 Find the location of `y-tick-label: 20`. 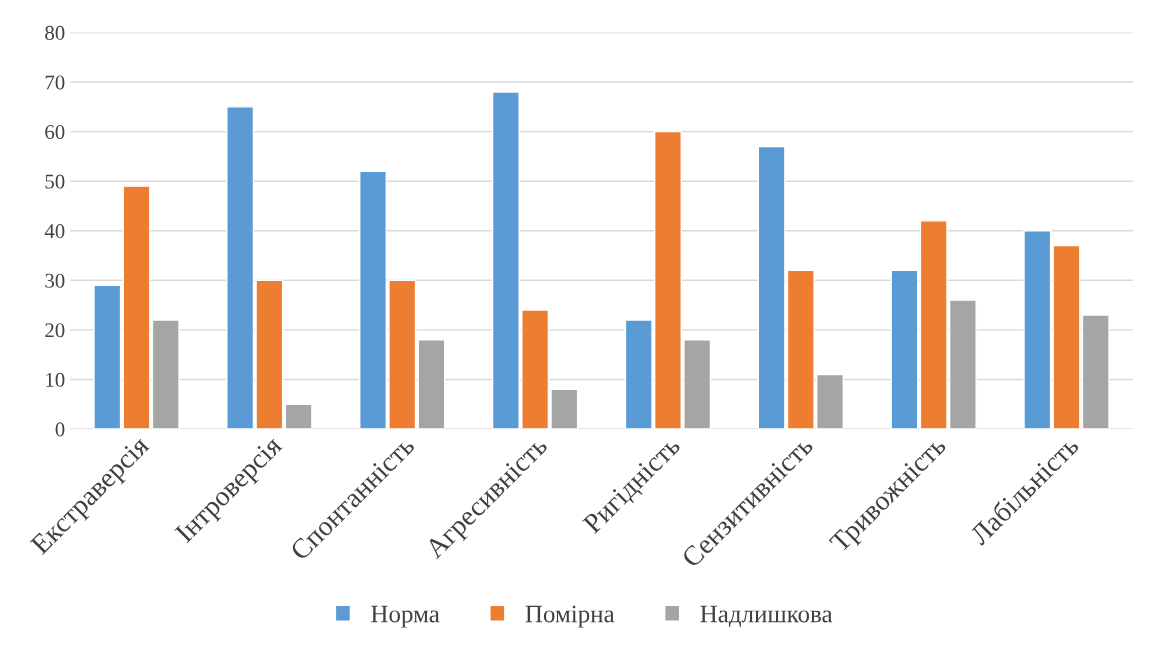

y-tick-label: 20 is located at coordinates (55, 330).